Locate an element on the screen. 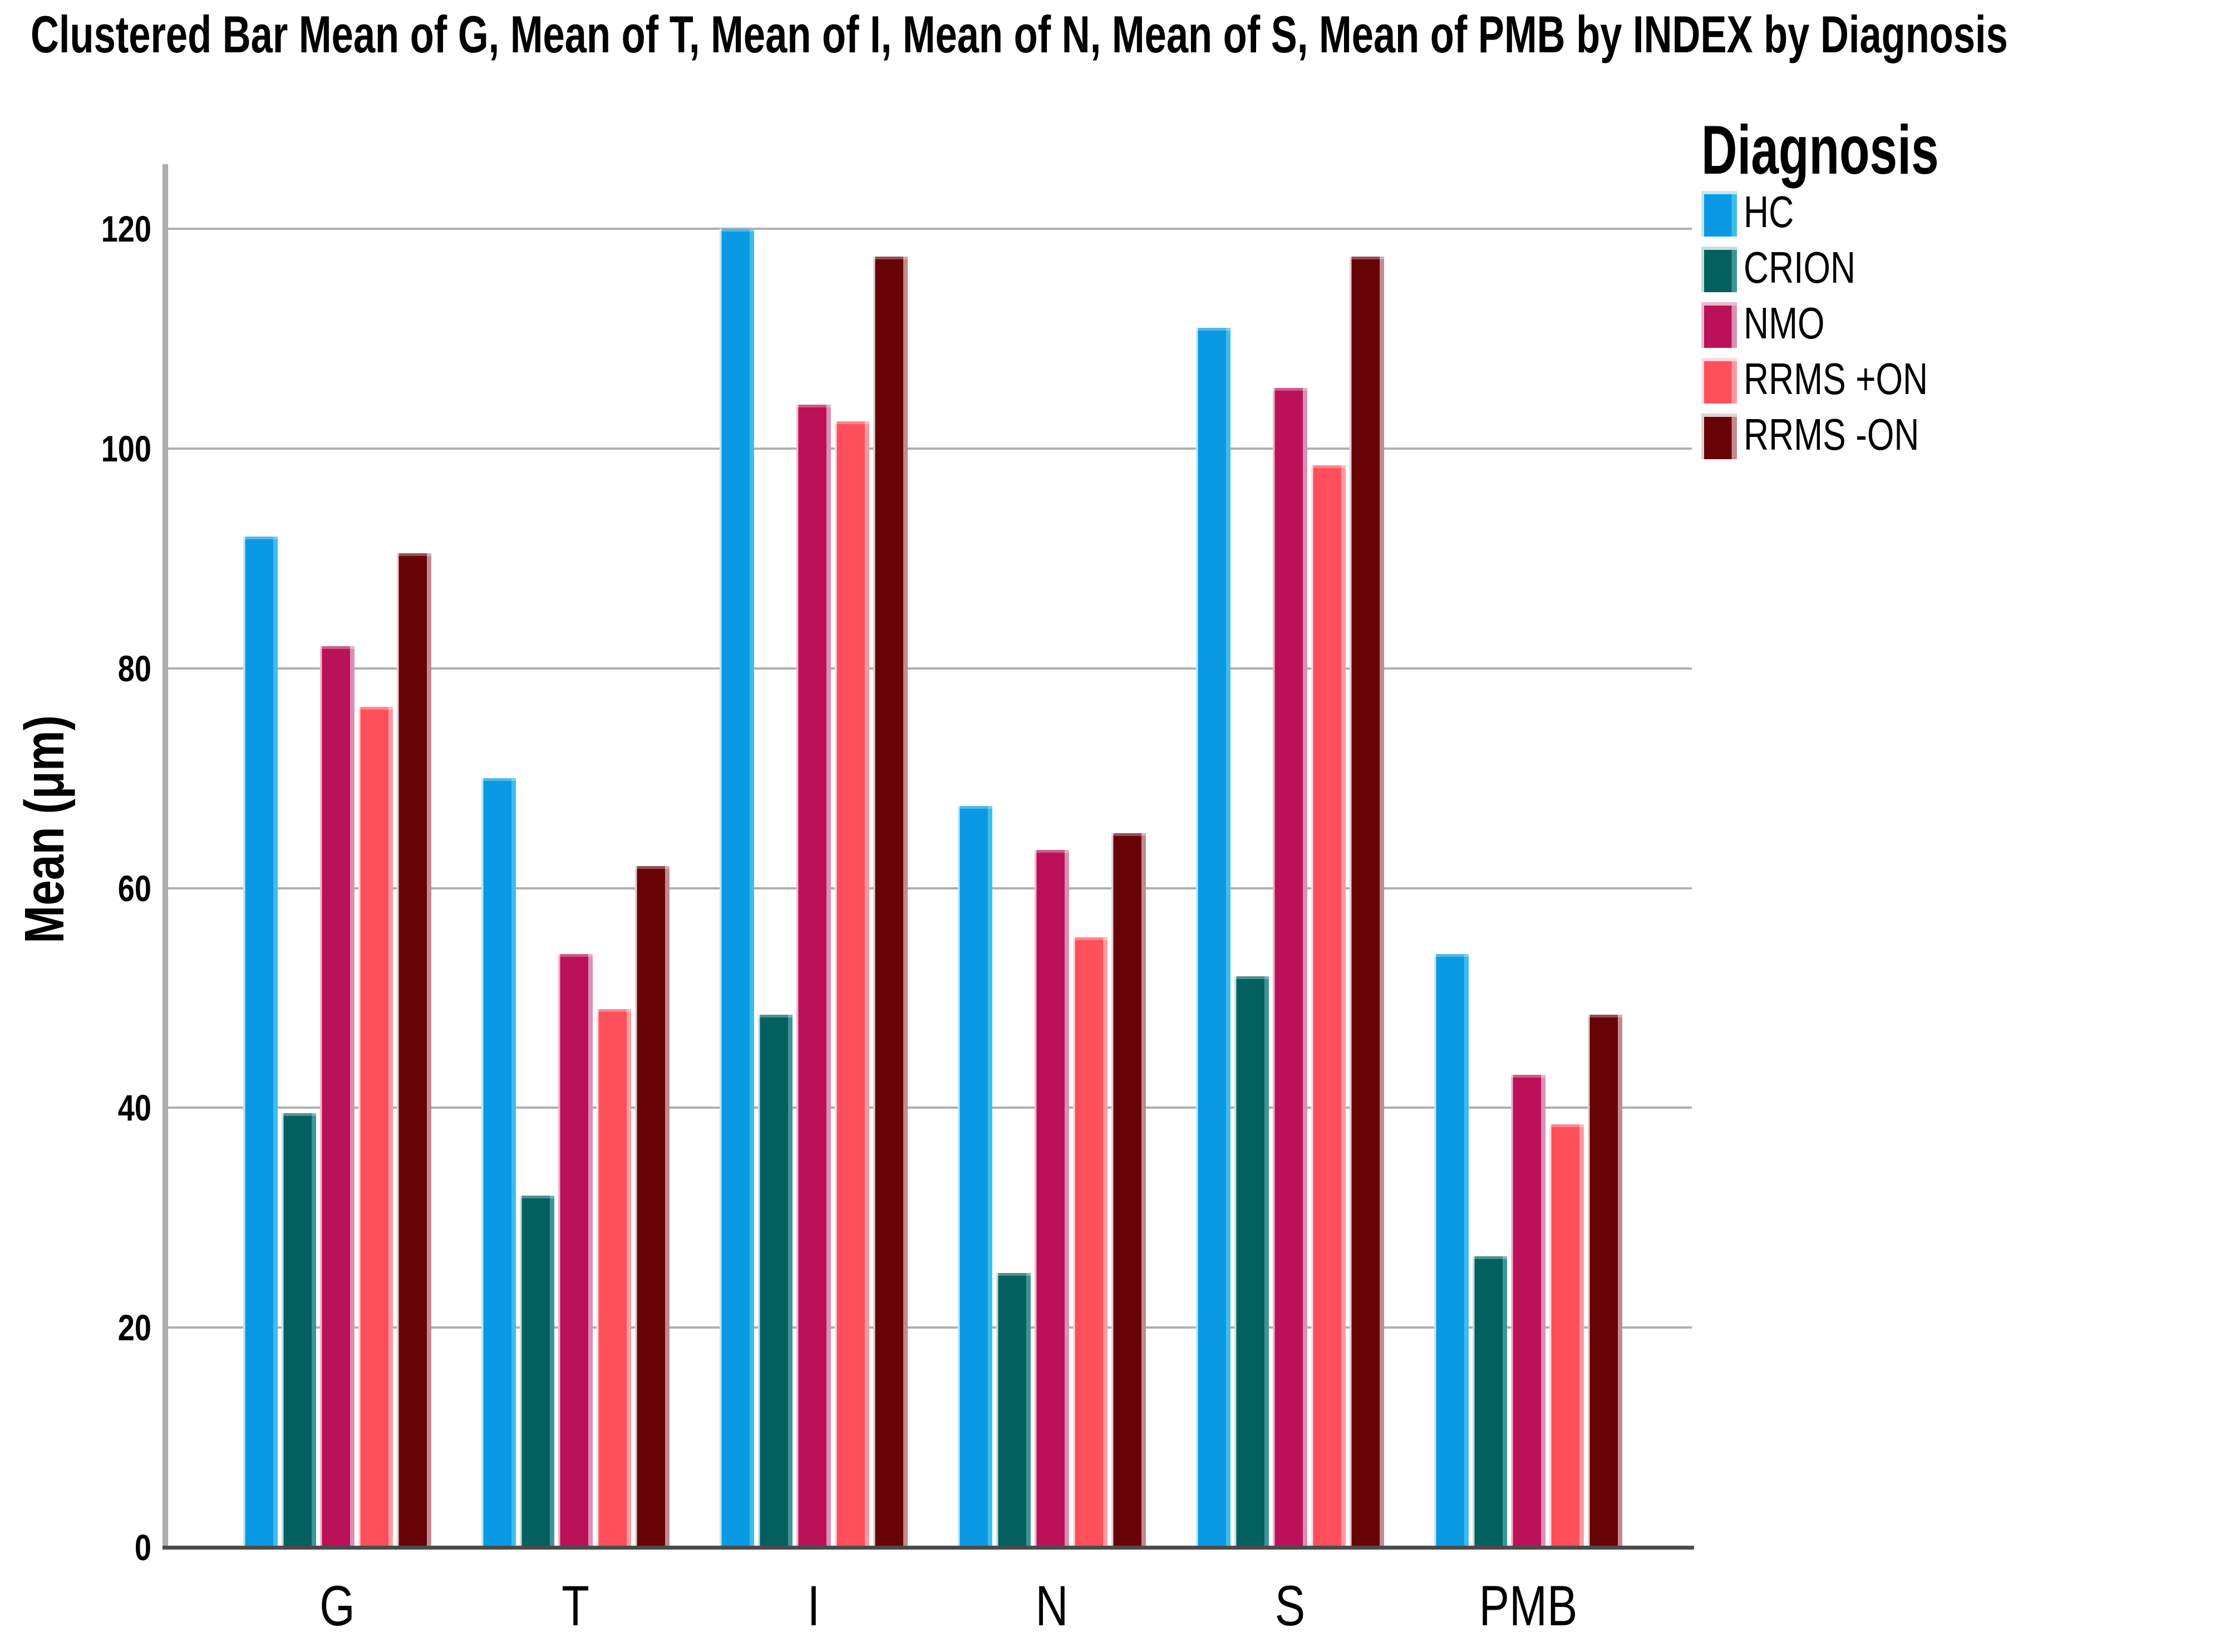 This screenshot has height=1652, width=2220. y-tick-label: 40 is located at coordinates (134, 1108).